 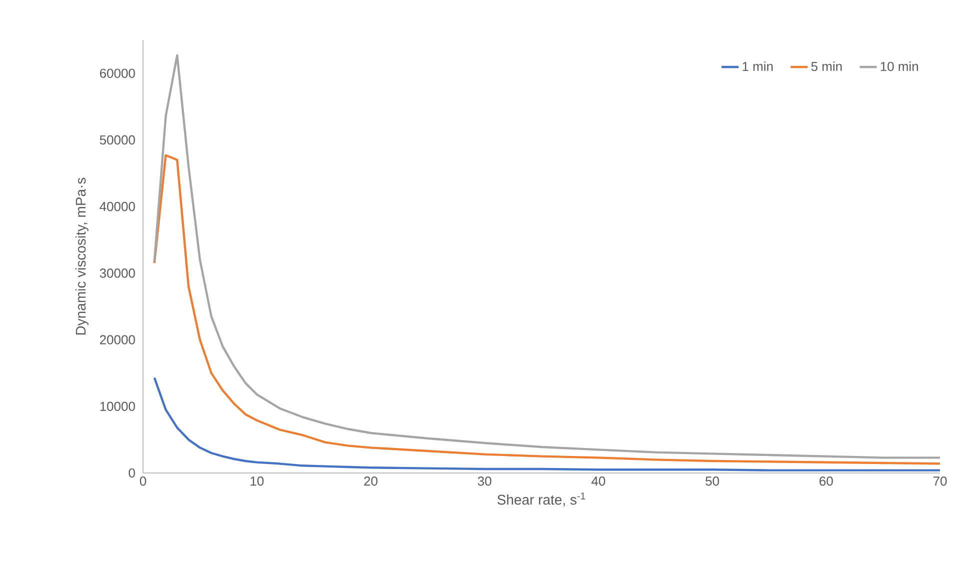 I want to click on x-axis-title: Shear rate, s$^{-1}$, so click(x=541, y=499).